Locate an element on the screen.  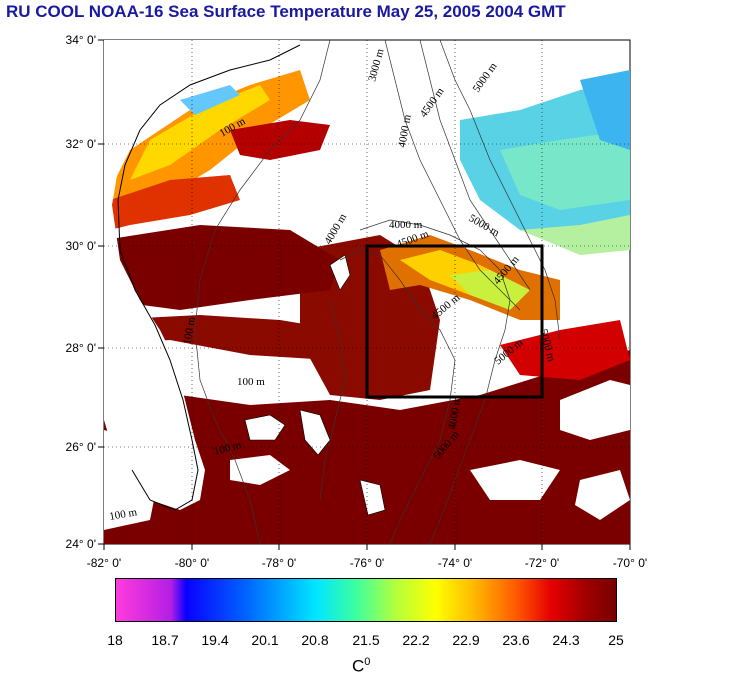
colorbar-label: 22.9 is located at coordinates (466, 640).